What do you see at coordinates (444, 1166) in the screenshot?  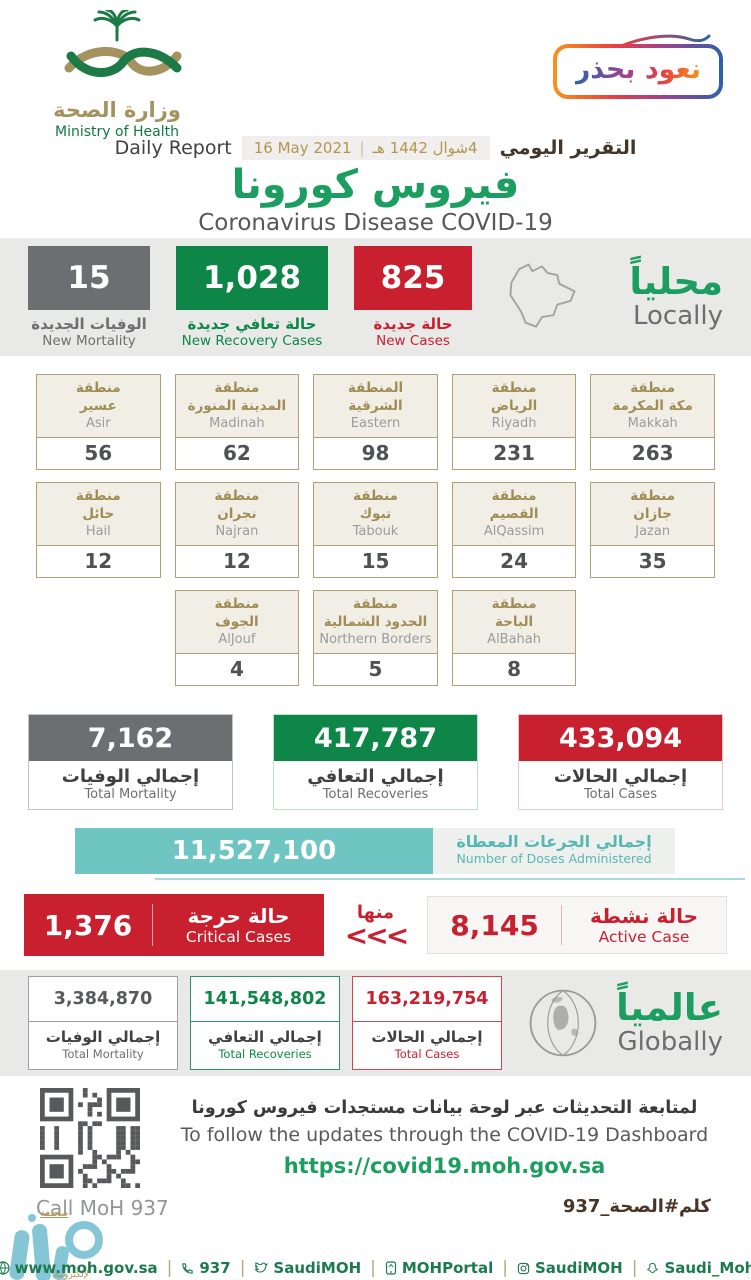 I see `dashboard-url-link: https://covid19.moh.gov.sa` at bounding box center [444, 1166].